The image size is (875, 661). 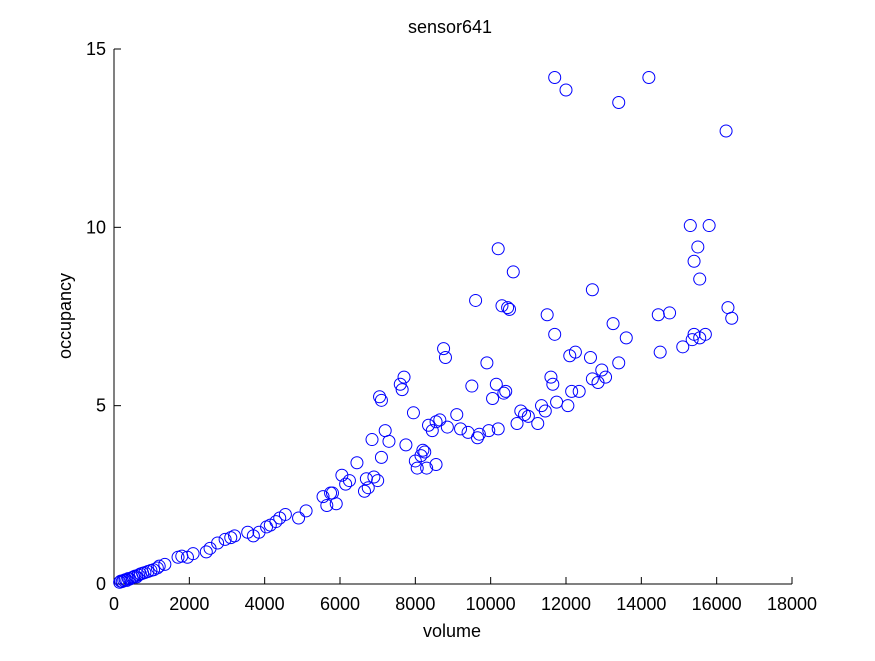 I want to click on x-tick-label: 12000, so click(x=566, y=604).